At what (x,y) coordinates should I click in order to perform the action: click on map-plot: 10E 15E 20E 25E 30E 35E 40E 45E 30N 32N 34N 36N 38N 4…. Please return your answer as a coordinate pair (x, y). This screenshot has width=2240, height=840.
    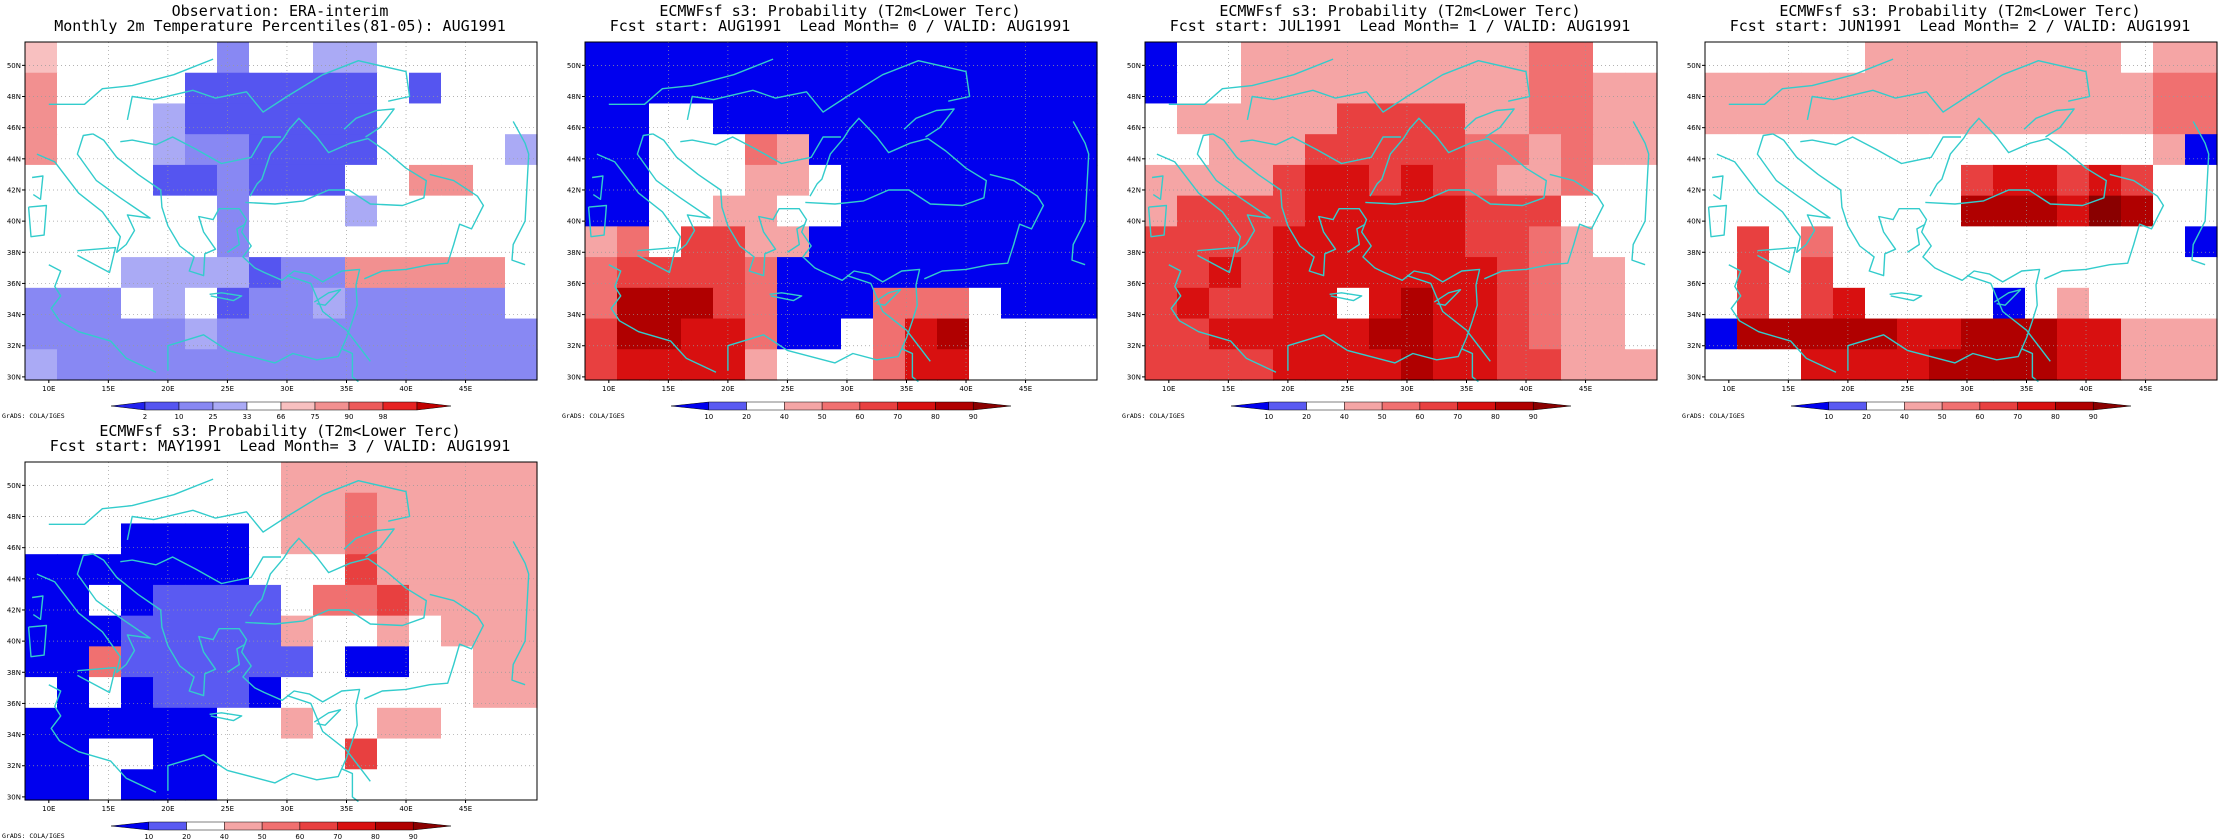
    Looking at the image, I should click on (830, 230).